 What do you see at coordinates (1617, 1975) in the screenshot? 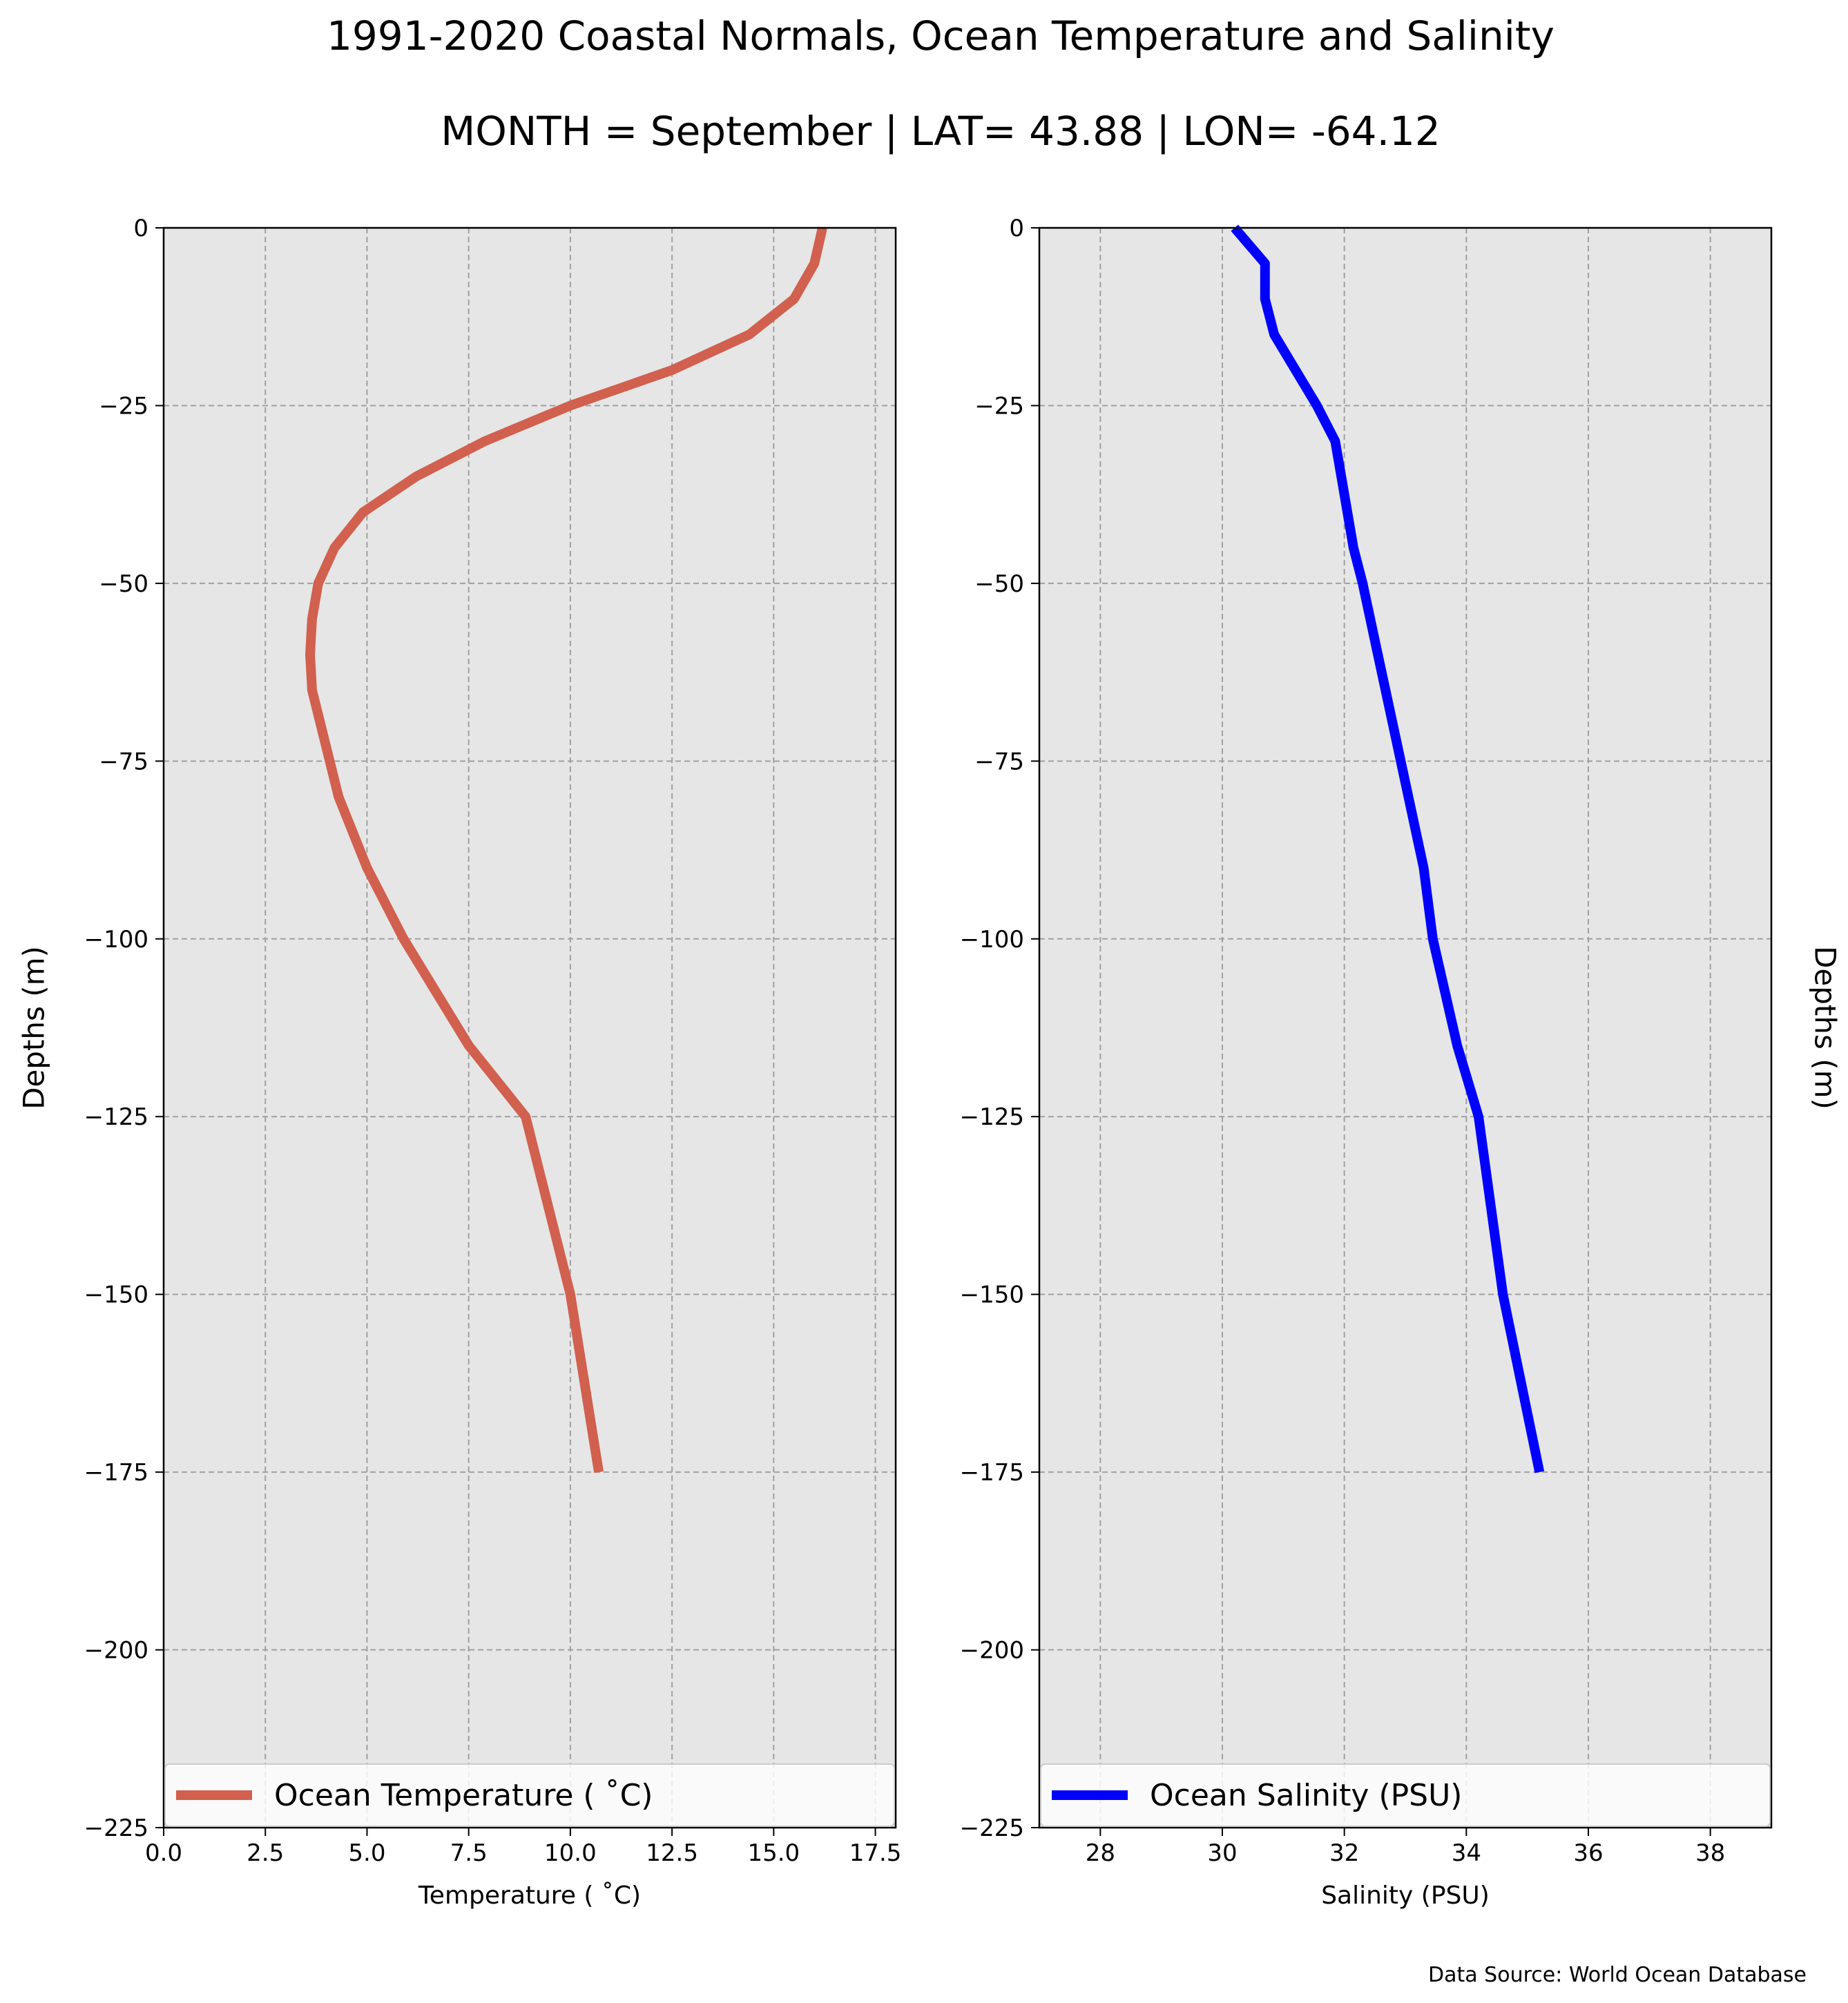
I see `source-note: Data Source: World Ocean Database` at bounding box center [1617, 1975].